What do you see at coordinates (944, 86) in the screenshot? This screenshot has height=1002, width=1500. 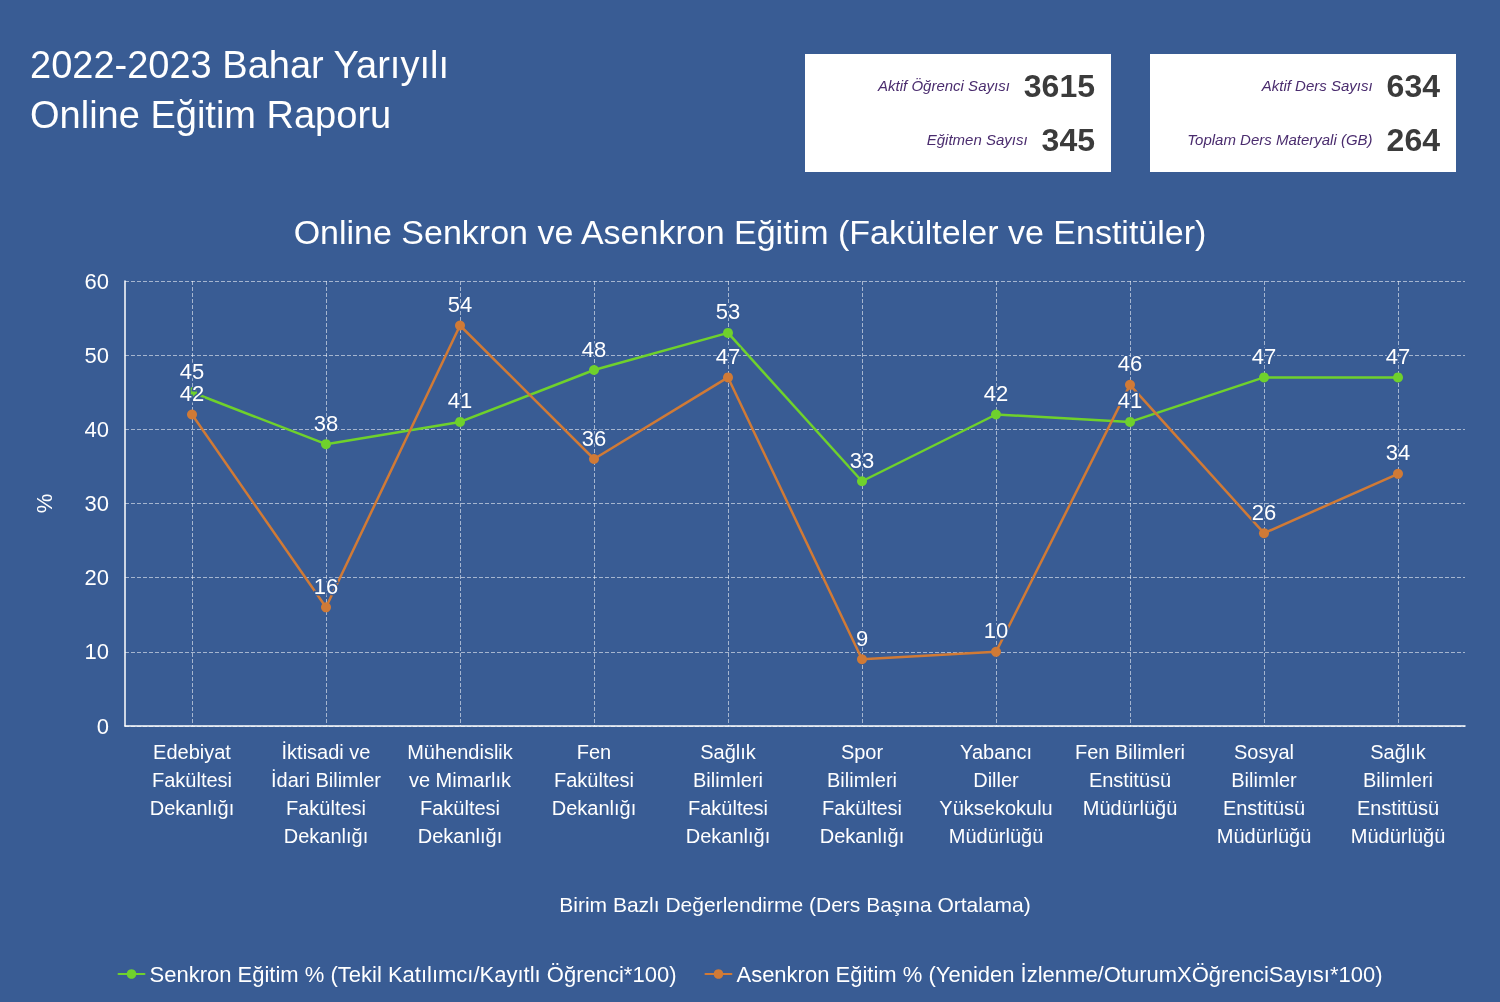 I see `category-label: Aktif Öğrenci Sayısı` at bounding box center [944, 86].